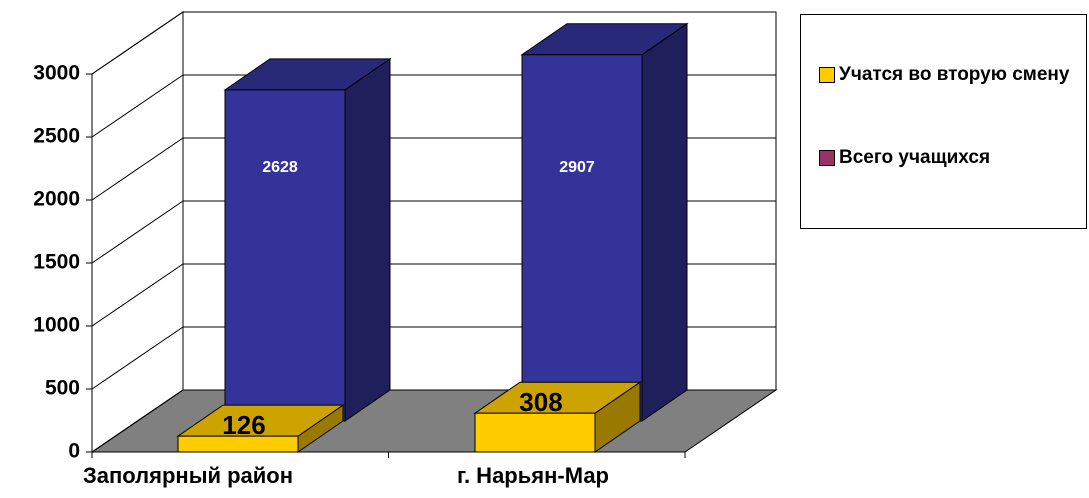  What do you see at coordinates (56, 199) in the screenshot?
I see `y-tick-label: 2000` at bounding box center [56, 199].